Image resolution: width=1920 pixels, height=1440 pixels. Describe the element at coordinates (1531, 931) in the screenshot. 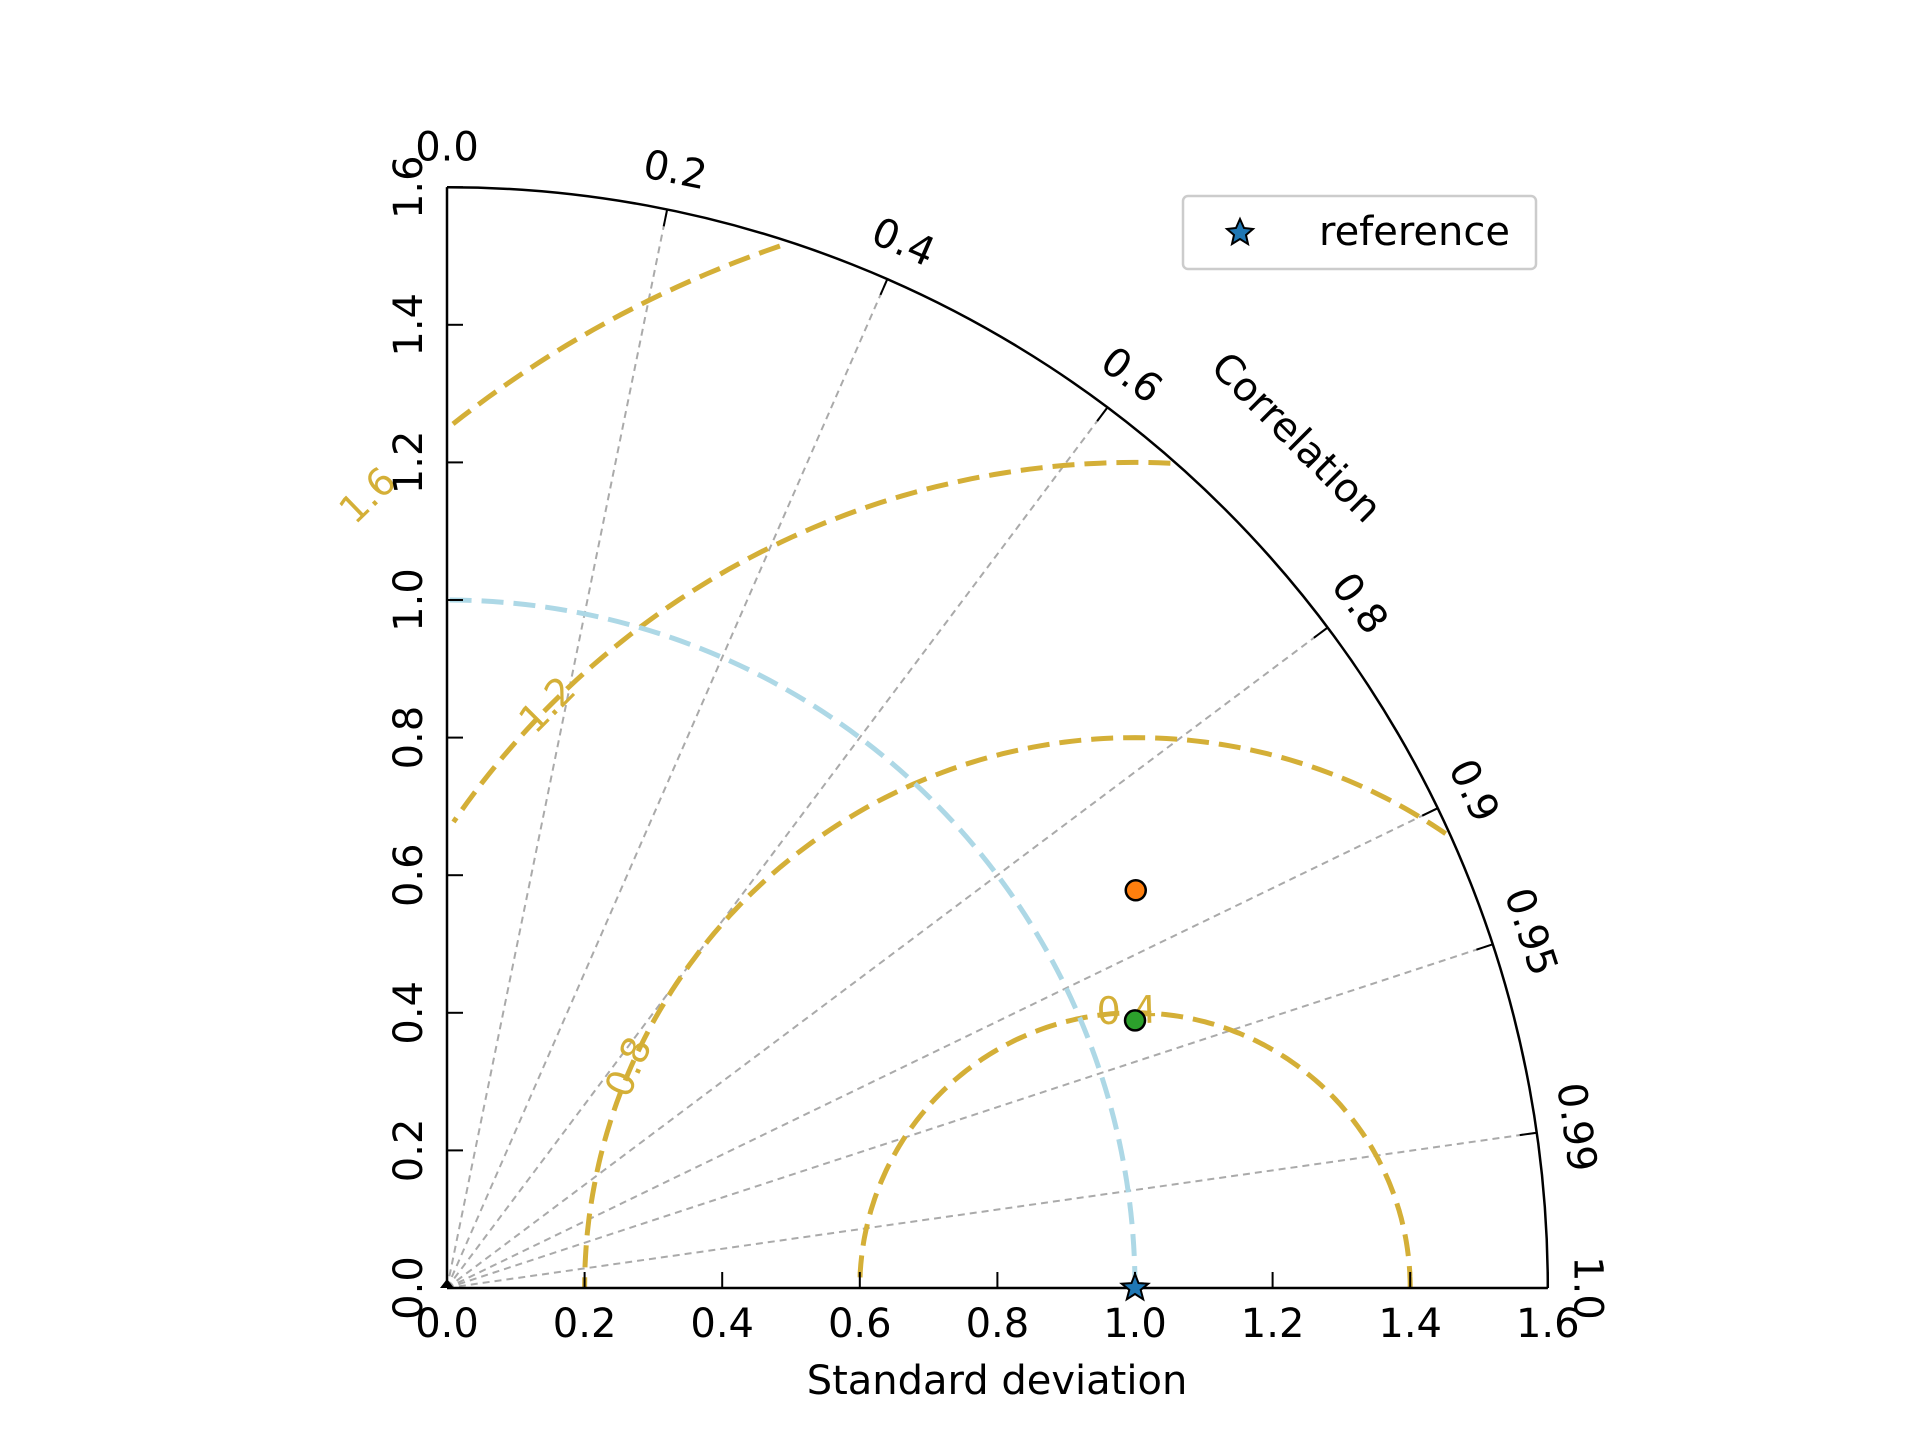

I see `correlation-tick-label: 0.95` at that location.